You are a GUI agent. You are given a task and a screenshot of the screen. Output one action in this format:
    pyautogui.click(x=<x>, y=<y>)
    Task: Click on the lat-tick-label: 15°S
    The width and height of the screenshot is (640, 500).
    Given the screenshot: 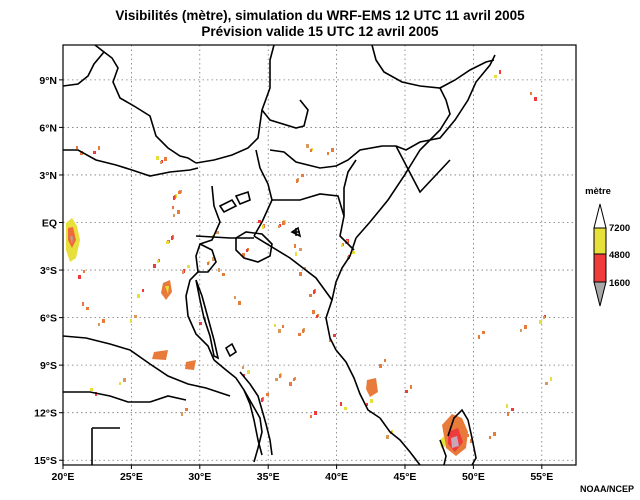 What is the action you would take?
    pyautogui.click(x=45, y=461)
    